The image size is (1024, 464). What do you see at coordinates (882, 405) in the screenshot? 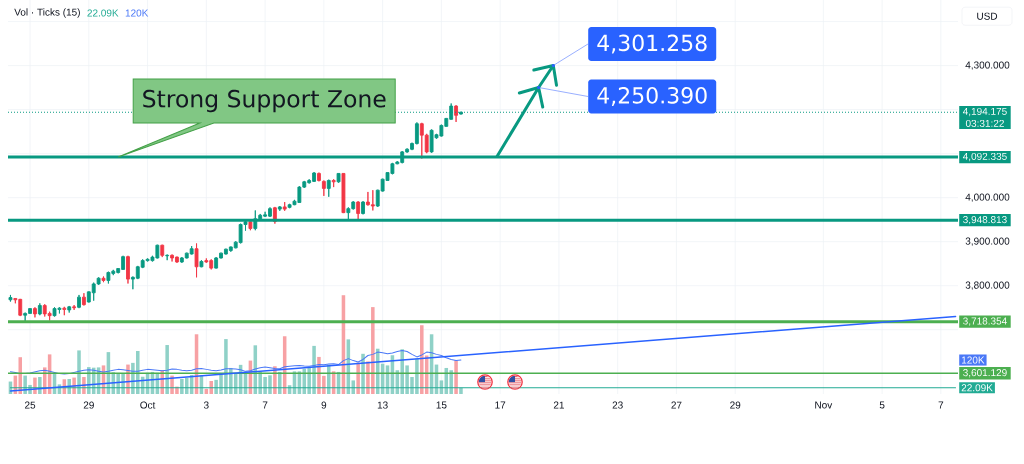
I see `x-tick-label: 5` at bounding box center [882, 405].